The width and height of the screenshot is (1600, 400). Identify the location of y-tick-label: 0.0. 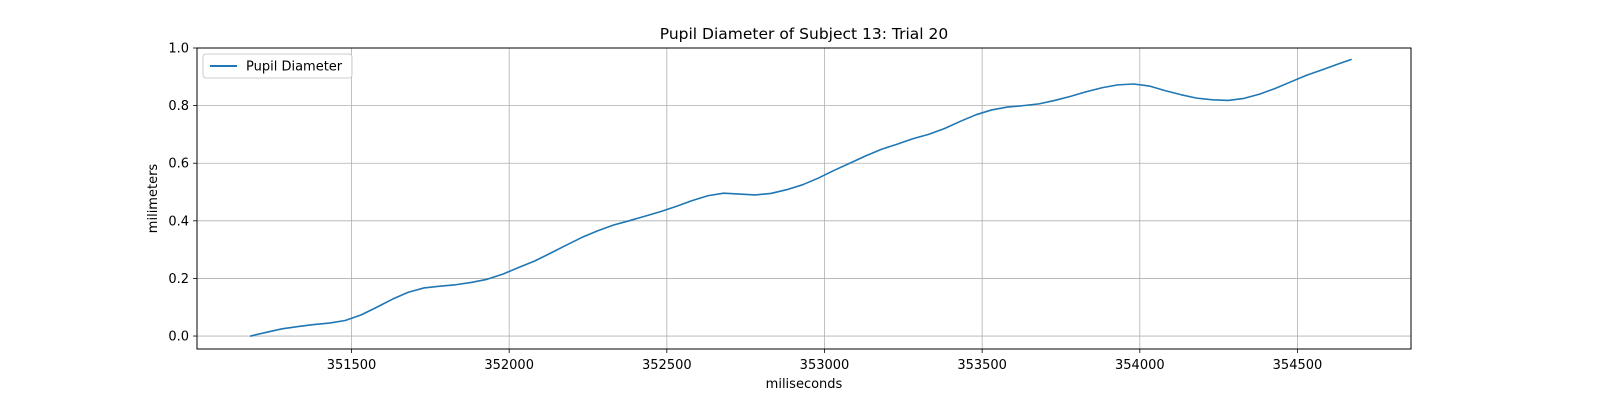
(178, 337).